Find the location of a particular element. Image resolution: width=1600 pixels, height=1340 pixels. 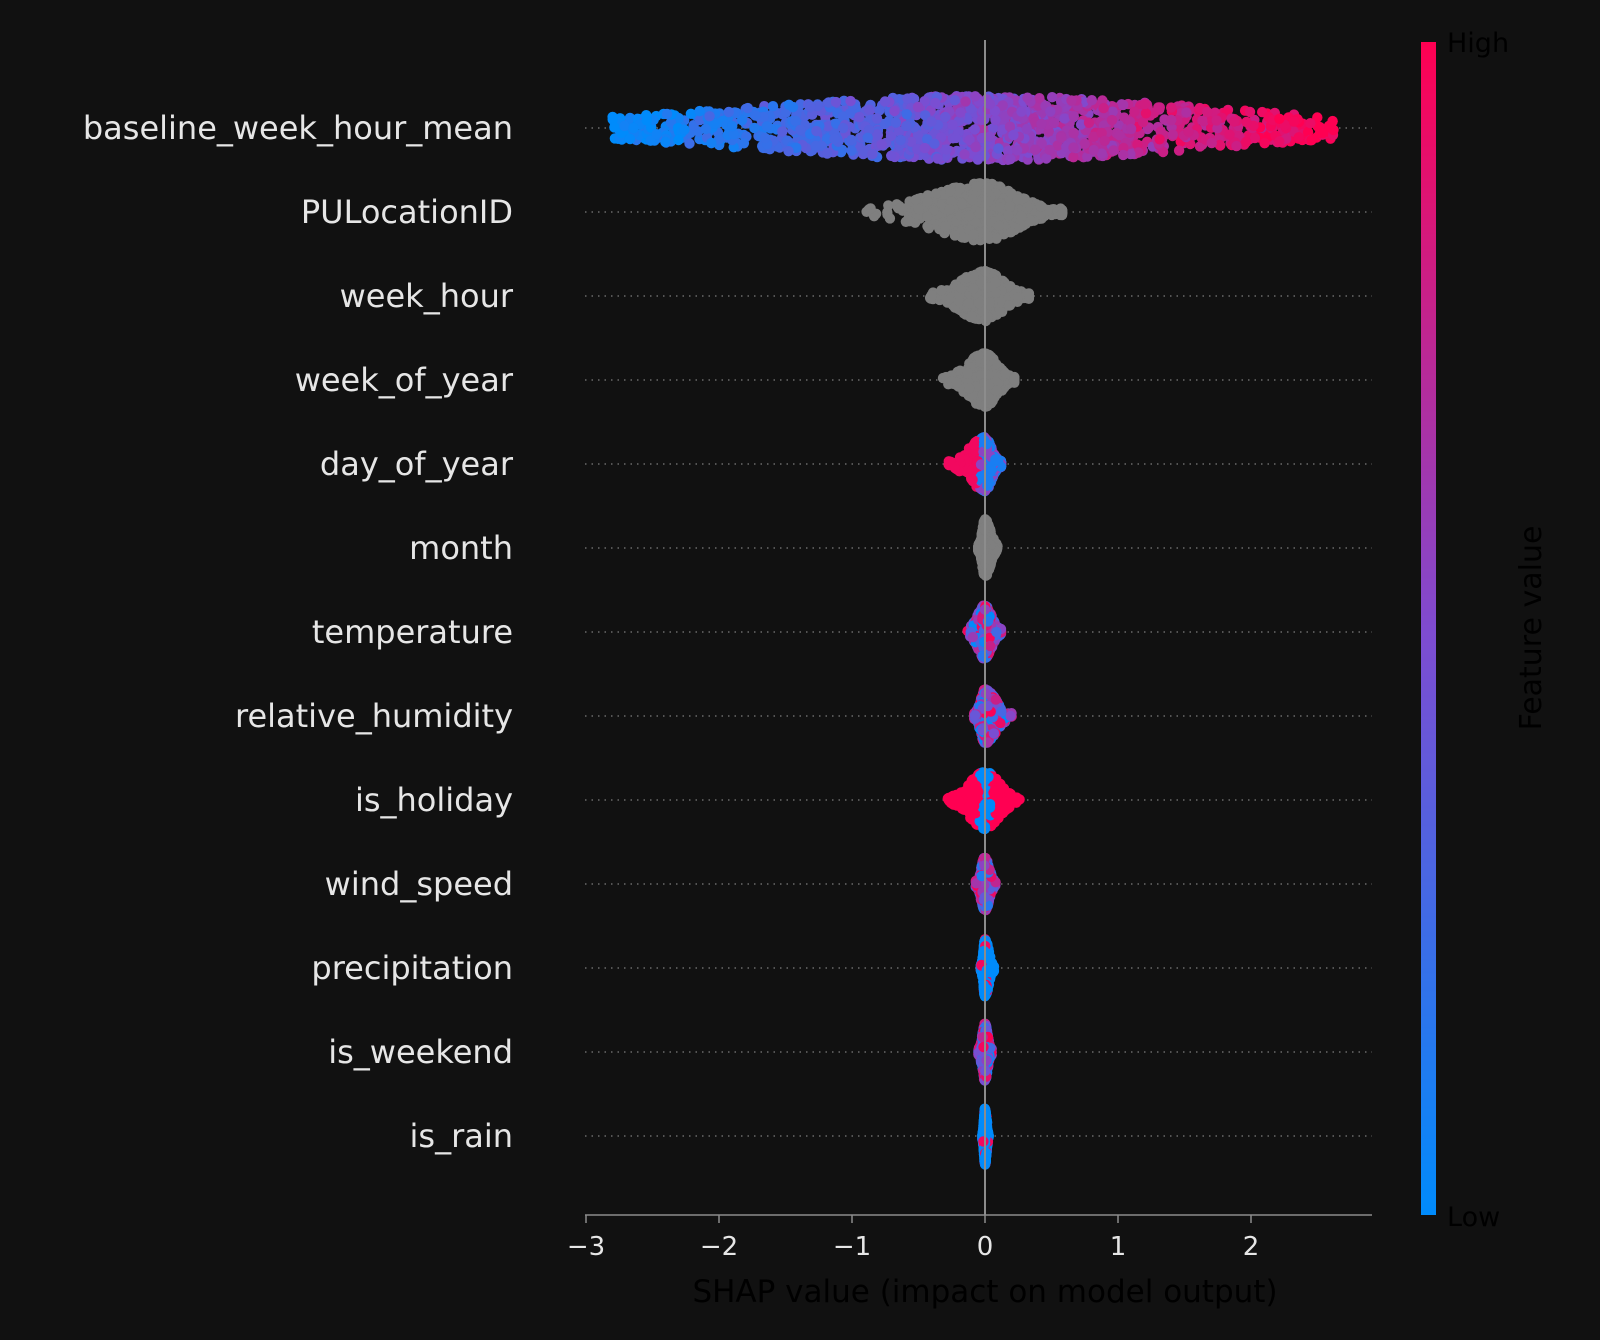

feature-label-week-hour: week_hour is located at coordinates (427, 296).